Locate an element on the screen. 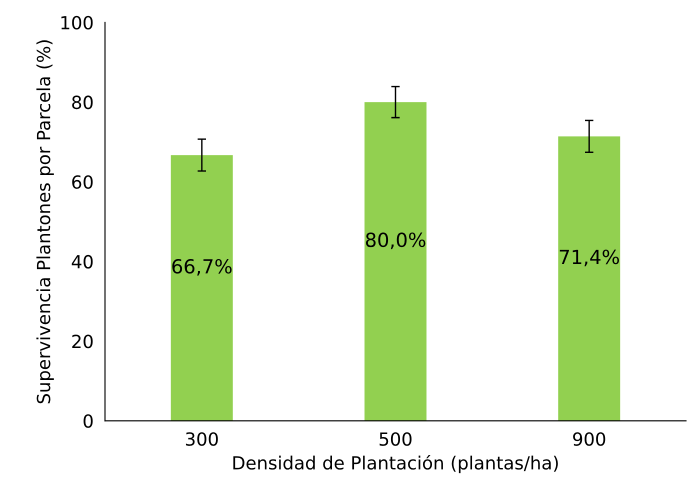 This screenshot has width=700, height=498. data-label: 66,7% is located at coordinates (202, 267).